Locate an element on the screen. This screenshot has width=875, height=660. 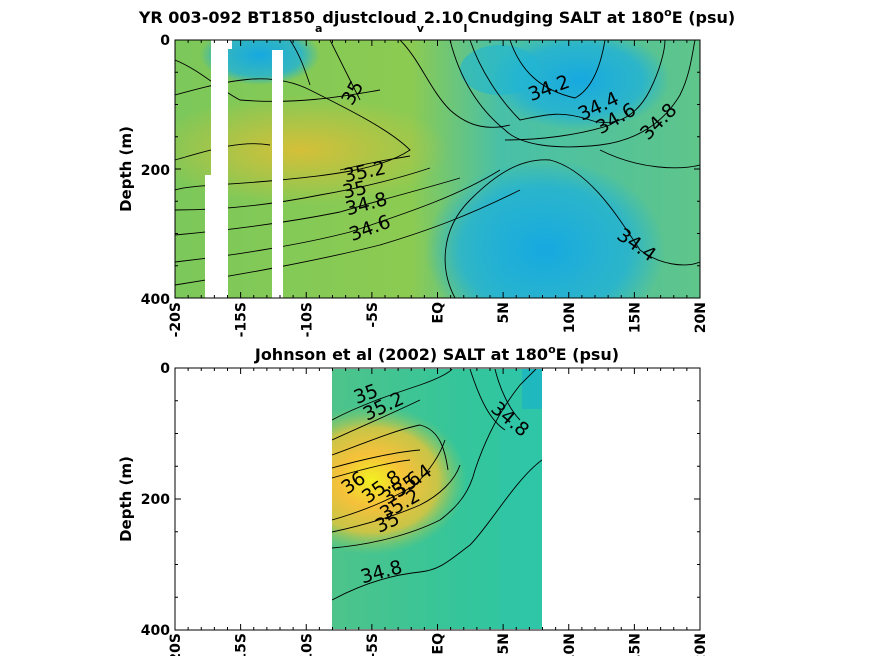
top-x-tick-labels: -20S -15S -10S -5S EQ 5N 10N 15N 20N is located at coordinates (438, 319).